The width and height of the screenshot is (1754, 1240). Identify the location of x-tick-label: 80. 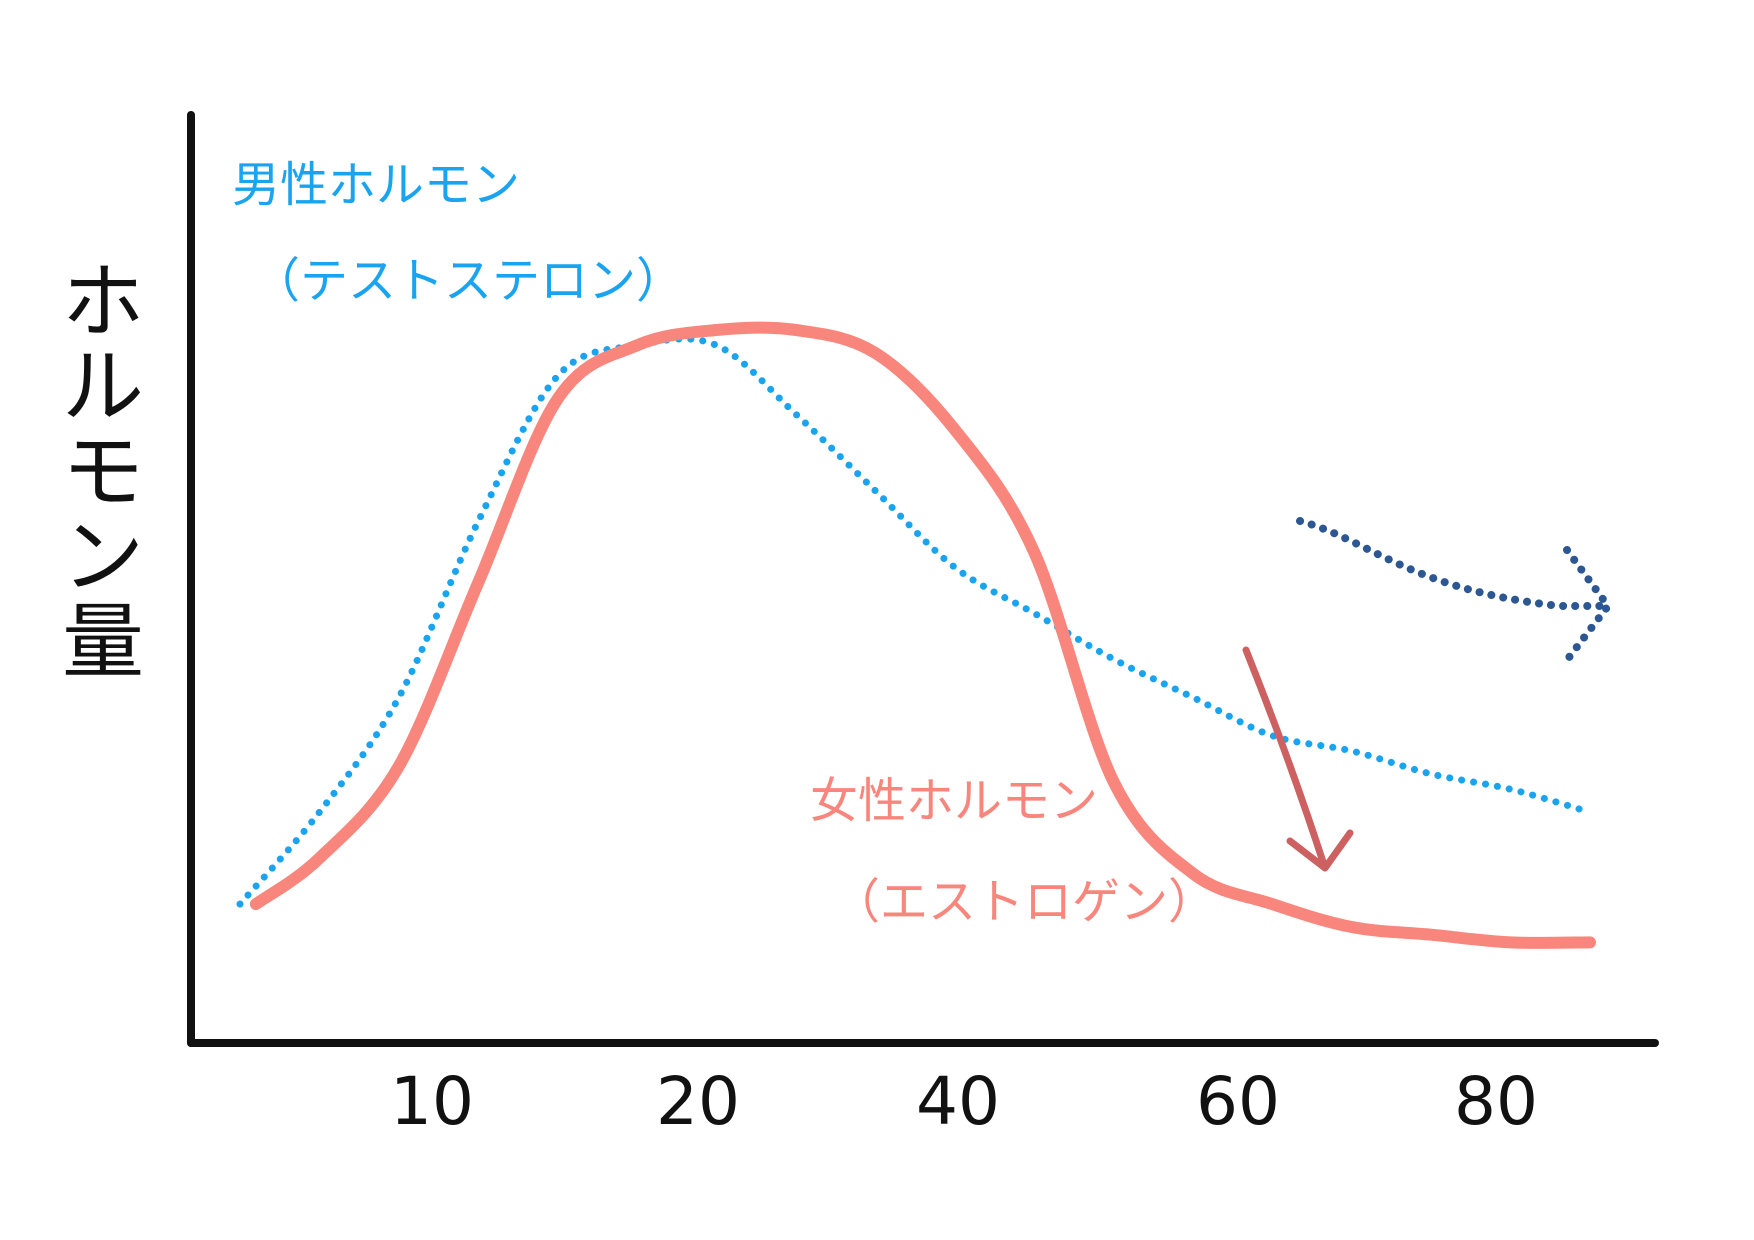
(1496, 1101).